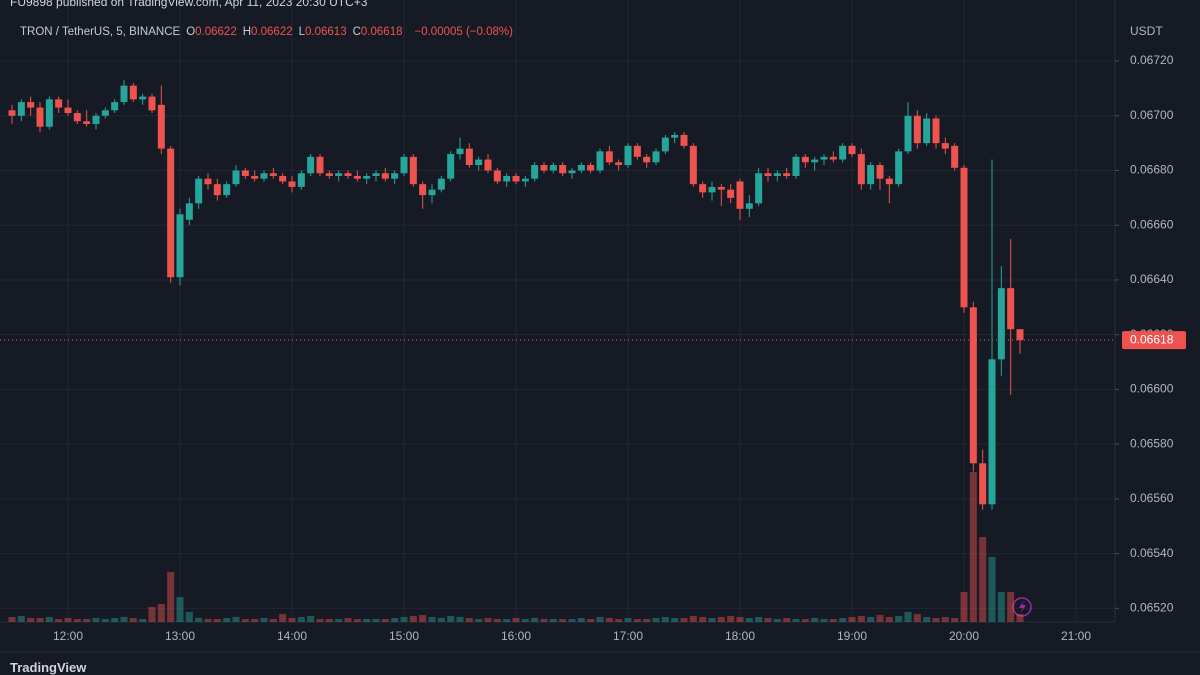  Describe the element at coordinates (1022, 607) in the screenshot. I see `replay-icon` at that location.